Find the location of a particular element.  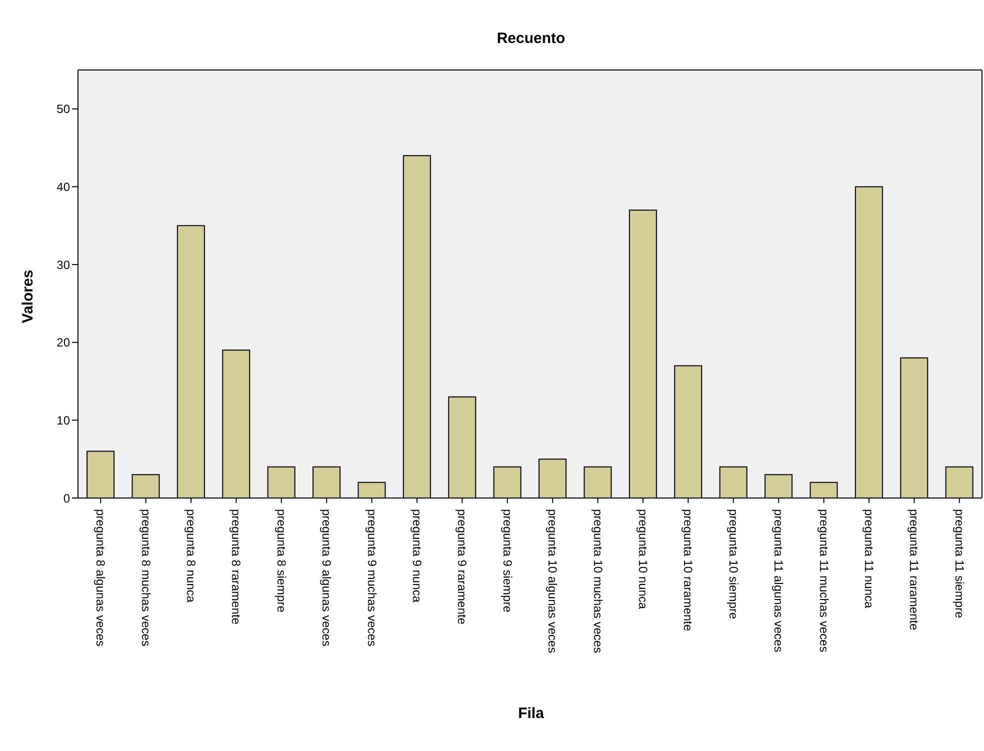

x-axis-title: Fila is located at coordinates (531, 713).